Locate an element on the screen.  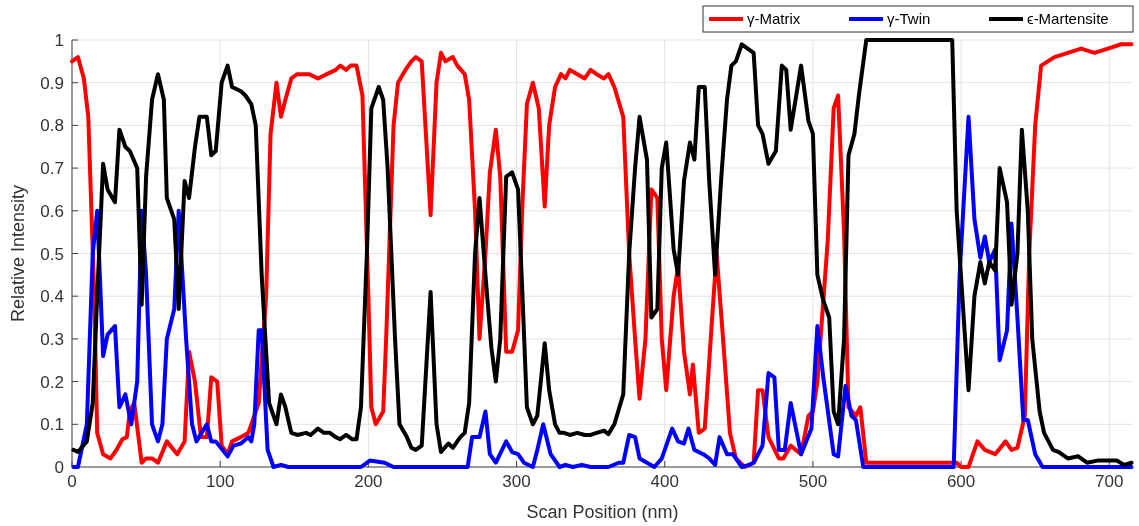
y-tick-label: 0.7 is located at coordinates (52, 169).